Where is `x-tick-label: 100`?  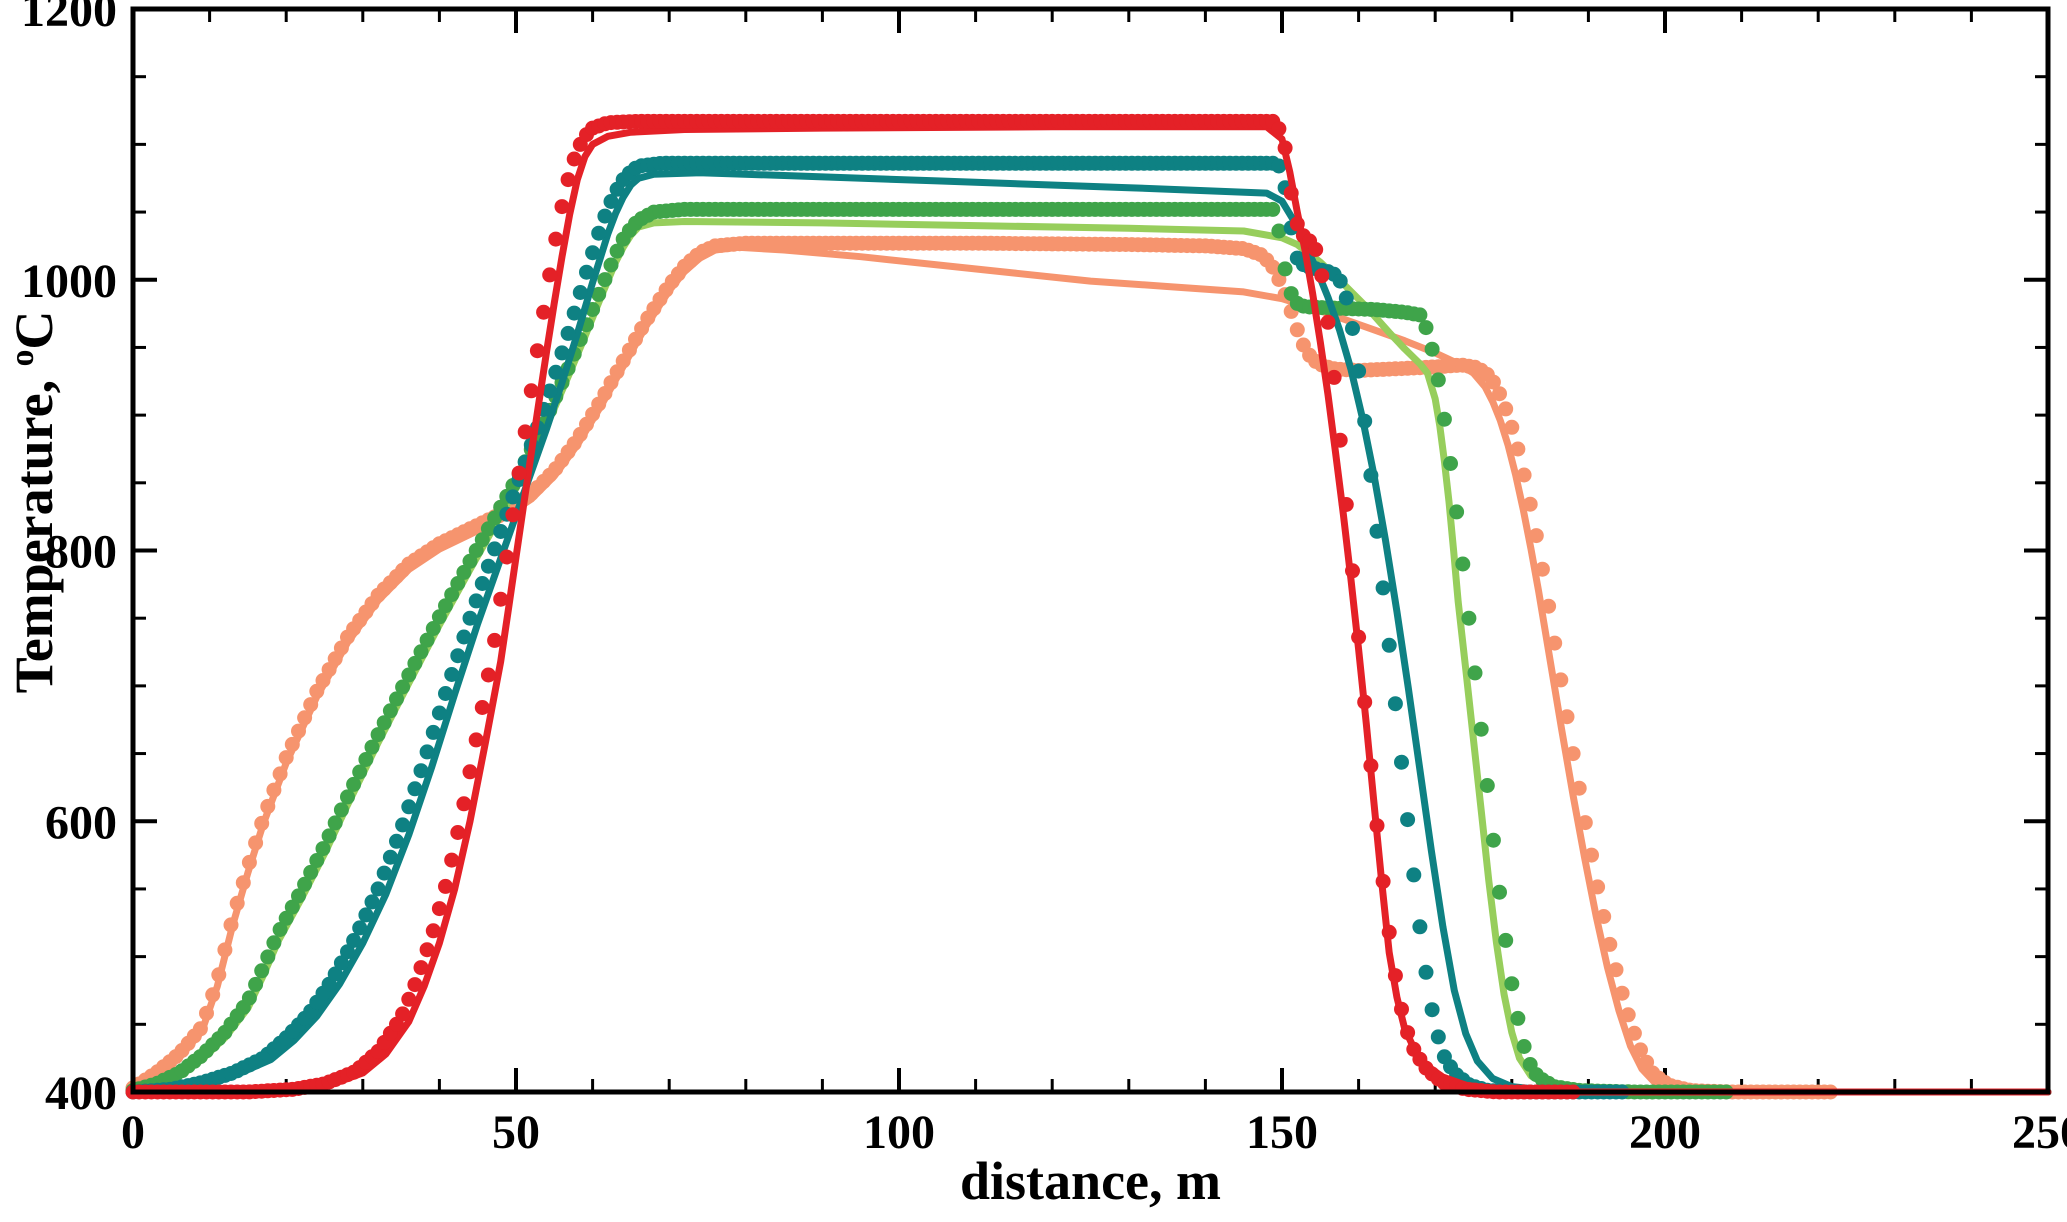
x-tick-label: 100 is located at coordinates (899, 1132).